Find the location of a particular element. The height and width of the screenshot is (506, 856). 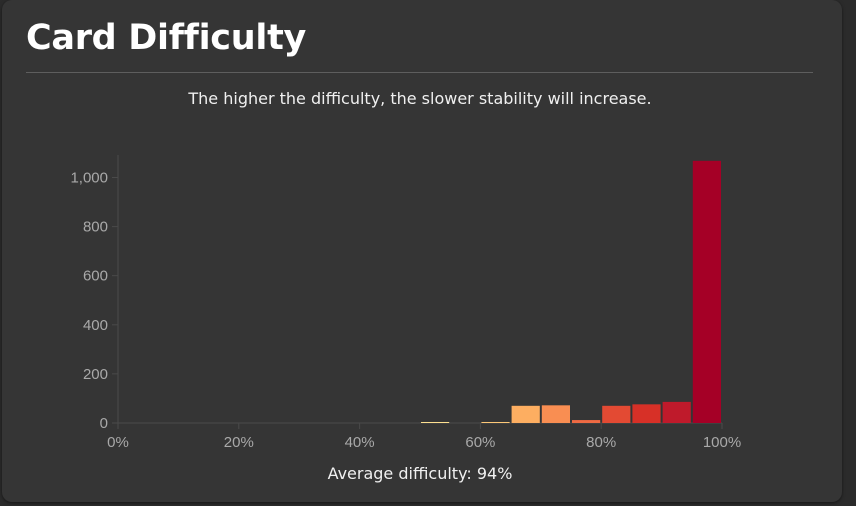

average-difficulty: Average difficulty: 94% is located at coordinates (420, 473).